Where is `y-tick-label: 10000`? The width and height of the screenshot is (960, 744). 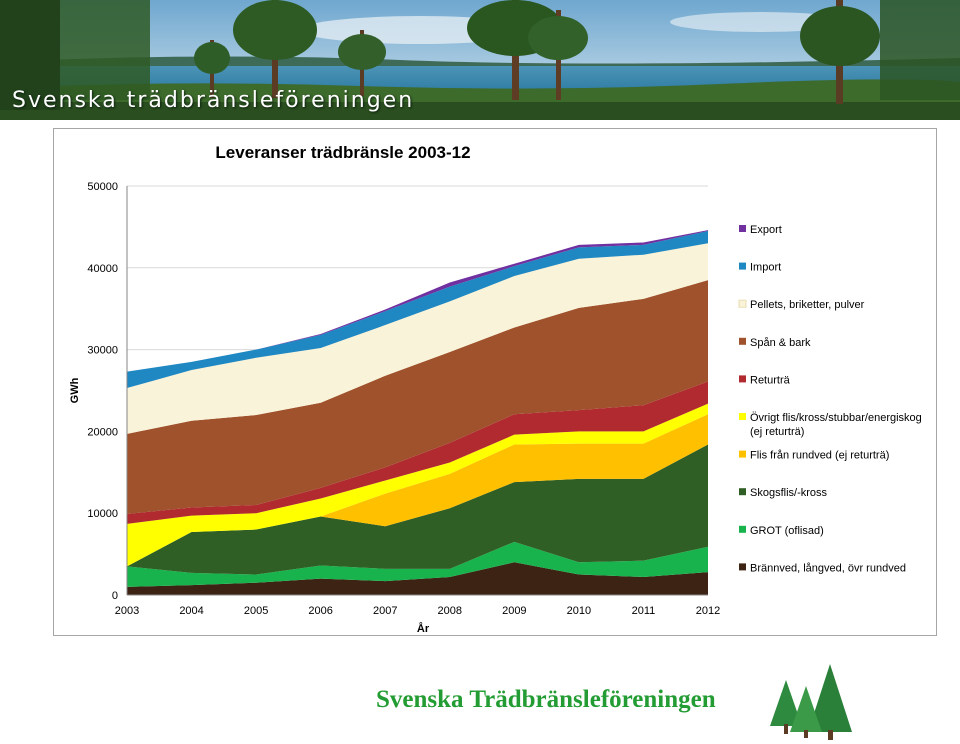
y-tick-label: 10000 is located at coordinates (102, 514).